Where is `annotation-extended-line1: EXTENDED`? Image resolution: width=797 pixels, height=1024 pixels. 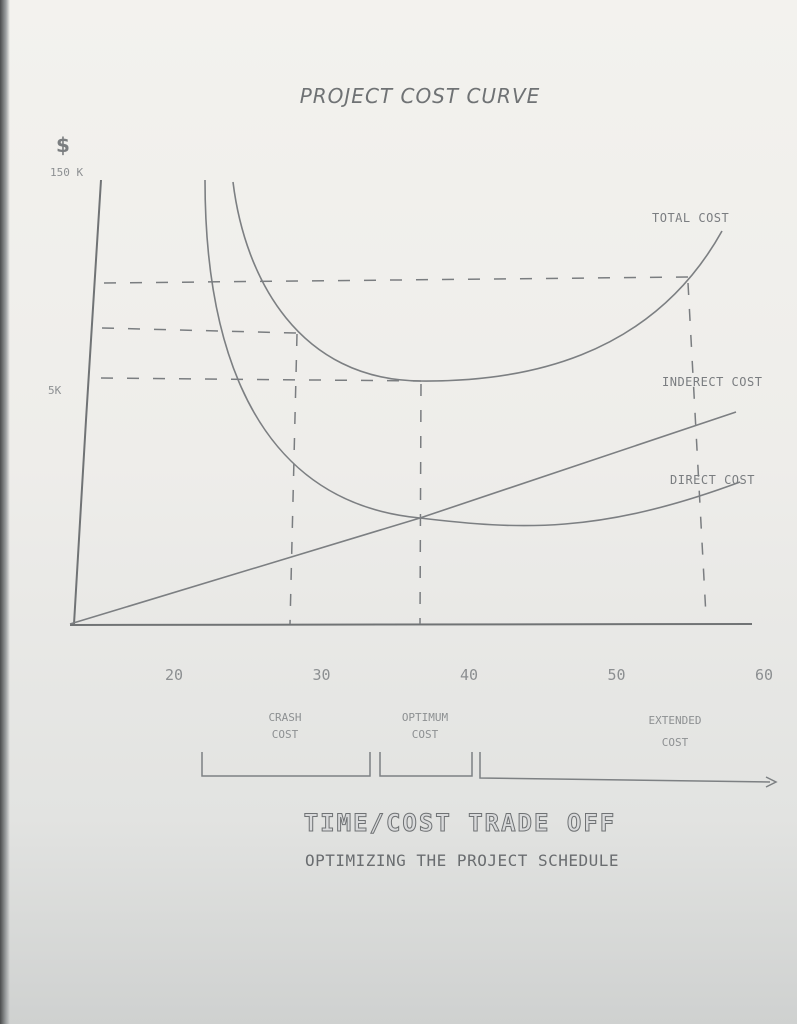
annotation-extended-line1: EXTENDED is located at coordinates (675, 720).